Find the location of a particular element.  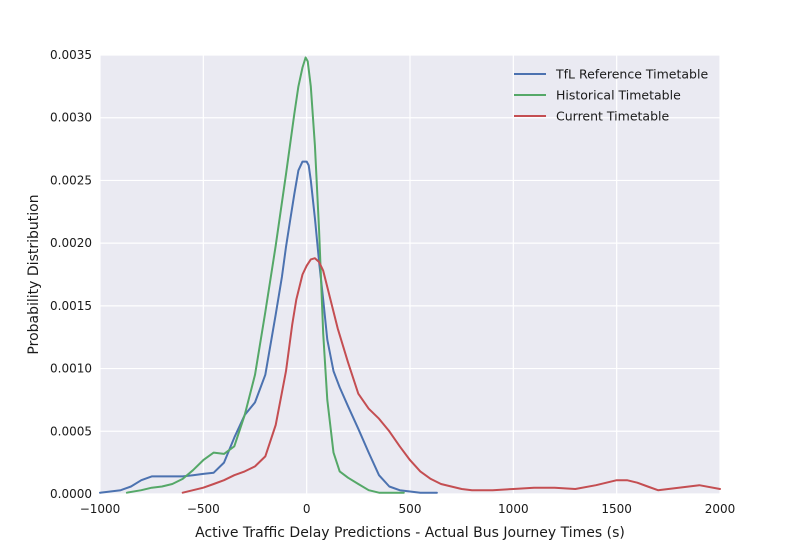

x-tick-label: 500 is located at coordinates (410, 509).